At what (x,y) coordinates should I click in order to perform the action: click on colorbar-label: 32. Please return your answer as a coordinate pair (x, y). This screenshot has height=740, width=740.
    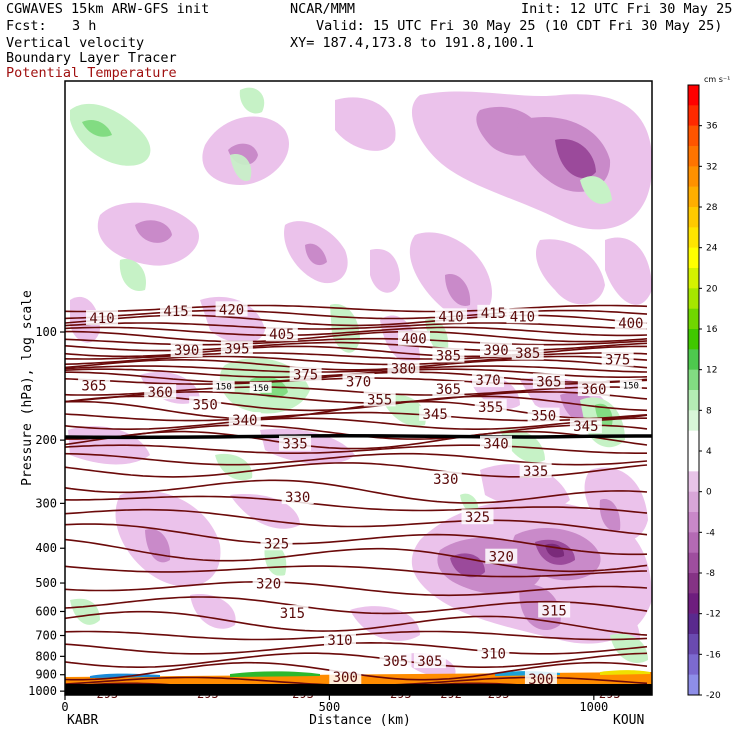
    Looking at the image, I should click on (711, 167).